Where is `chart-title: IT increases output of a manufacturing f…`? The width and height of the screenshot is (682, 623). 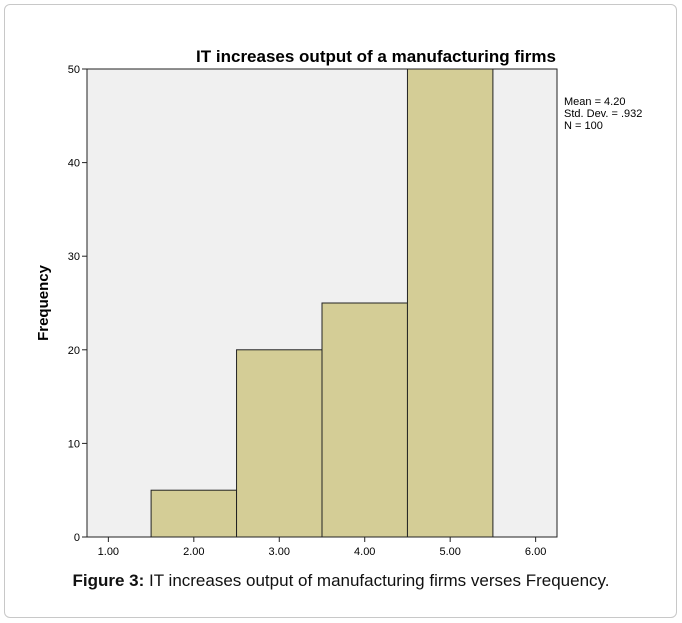
chart-title: IT increases output of a manufacturing f… is located at coordinates (376, 56).